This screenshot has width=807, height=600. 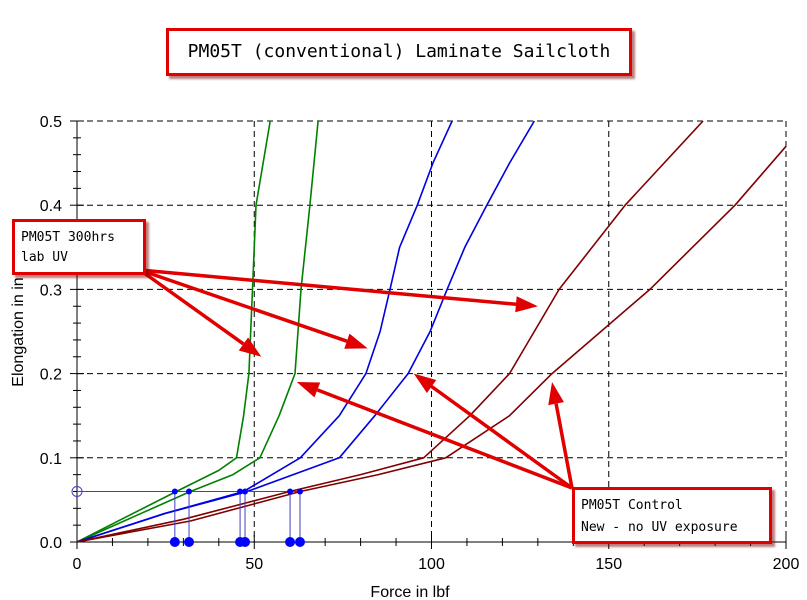 What do you see at coordinates (51, 375) in the screenshot?
I see `y-tick-label: 0.2` at bounding box center [51, 375].